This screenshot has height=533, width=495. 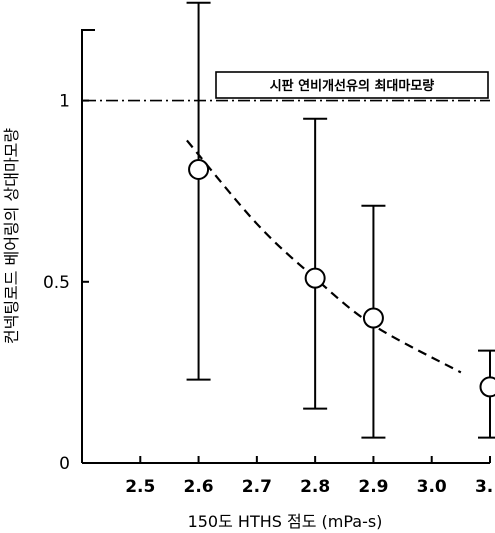 What do you see at coordinates (373, 487) in the screenshot?
I see `x-tick-label: 2.9` at bounding box center [373, 487].